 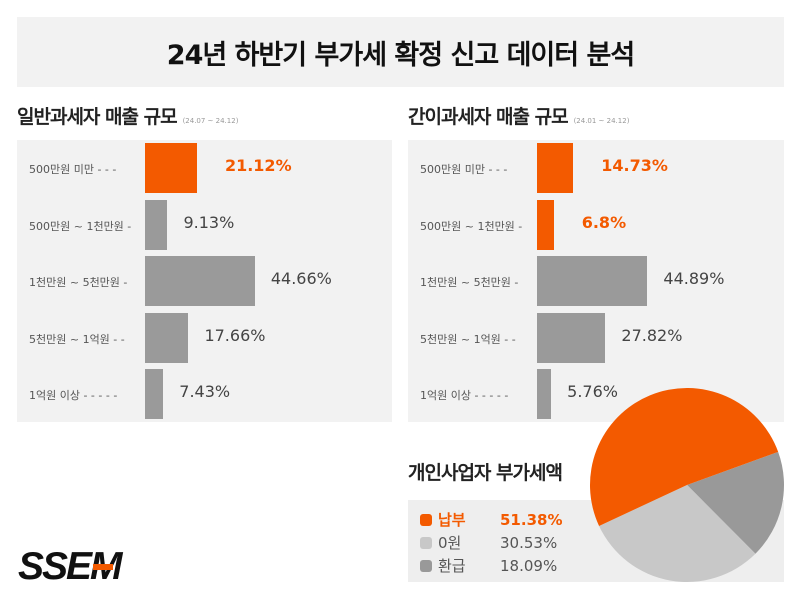 I want to click on simple-period: (24.01 ~ 24.12), so click(x=601, y=121).